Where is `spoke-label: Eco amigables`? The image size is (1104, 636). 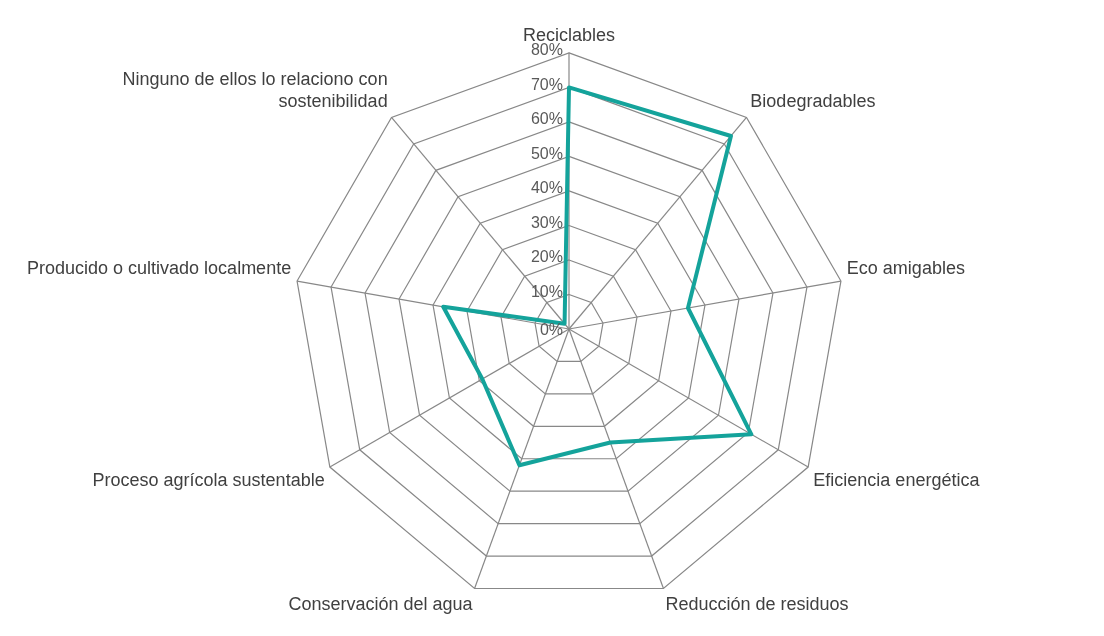 spoke-label: Eco amigables is located at coordinates (905, 268).